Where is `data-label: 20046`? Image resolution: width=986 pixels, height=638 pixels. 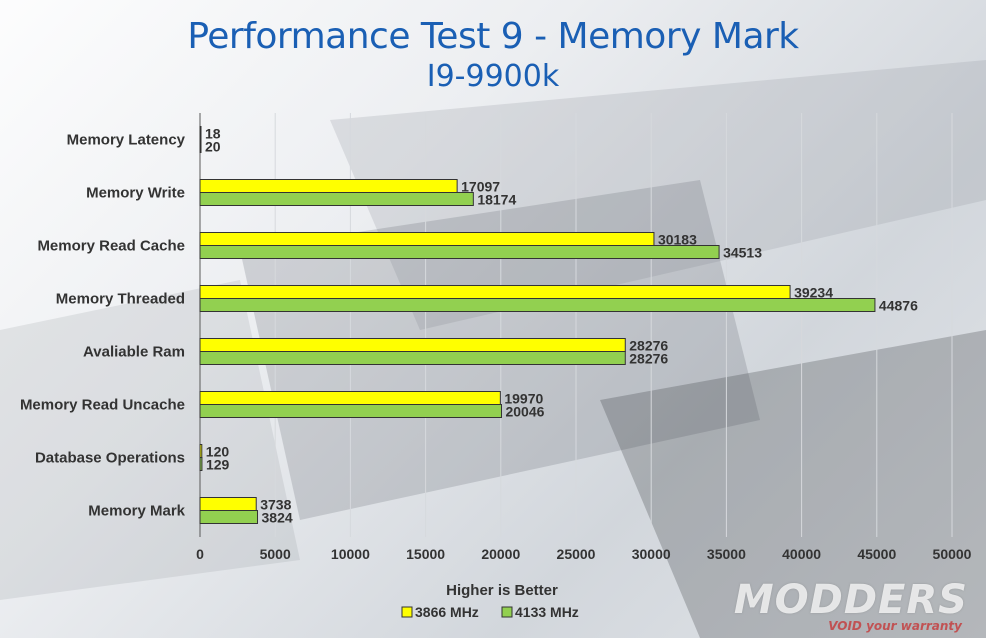 data-label: 20046 is located at coordinates (524, 412).